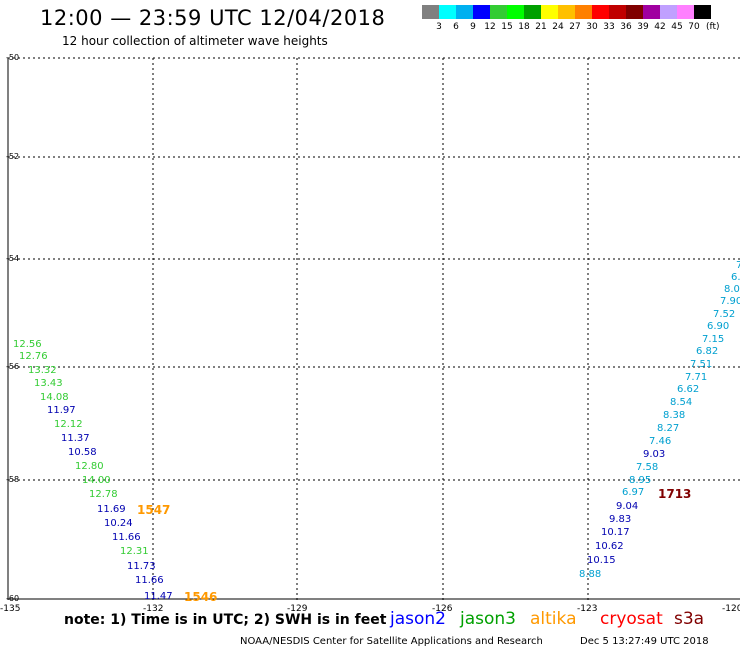  I want to click on wave-height-value: 11.47, so click(158, 596).